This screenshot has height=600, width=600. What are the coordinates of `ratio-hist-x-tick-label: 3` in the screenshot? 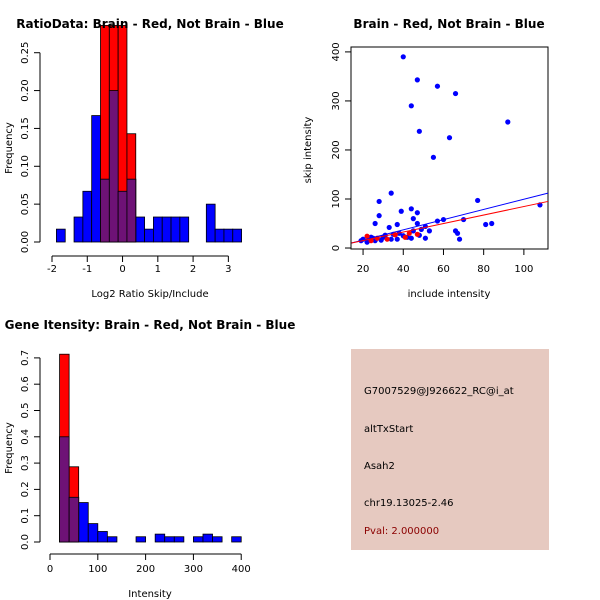 It's located at (228, 269).